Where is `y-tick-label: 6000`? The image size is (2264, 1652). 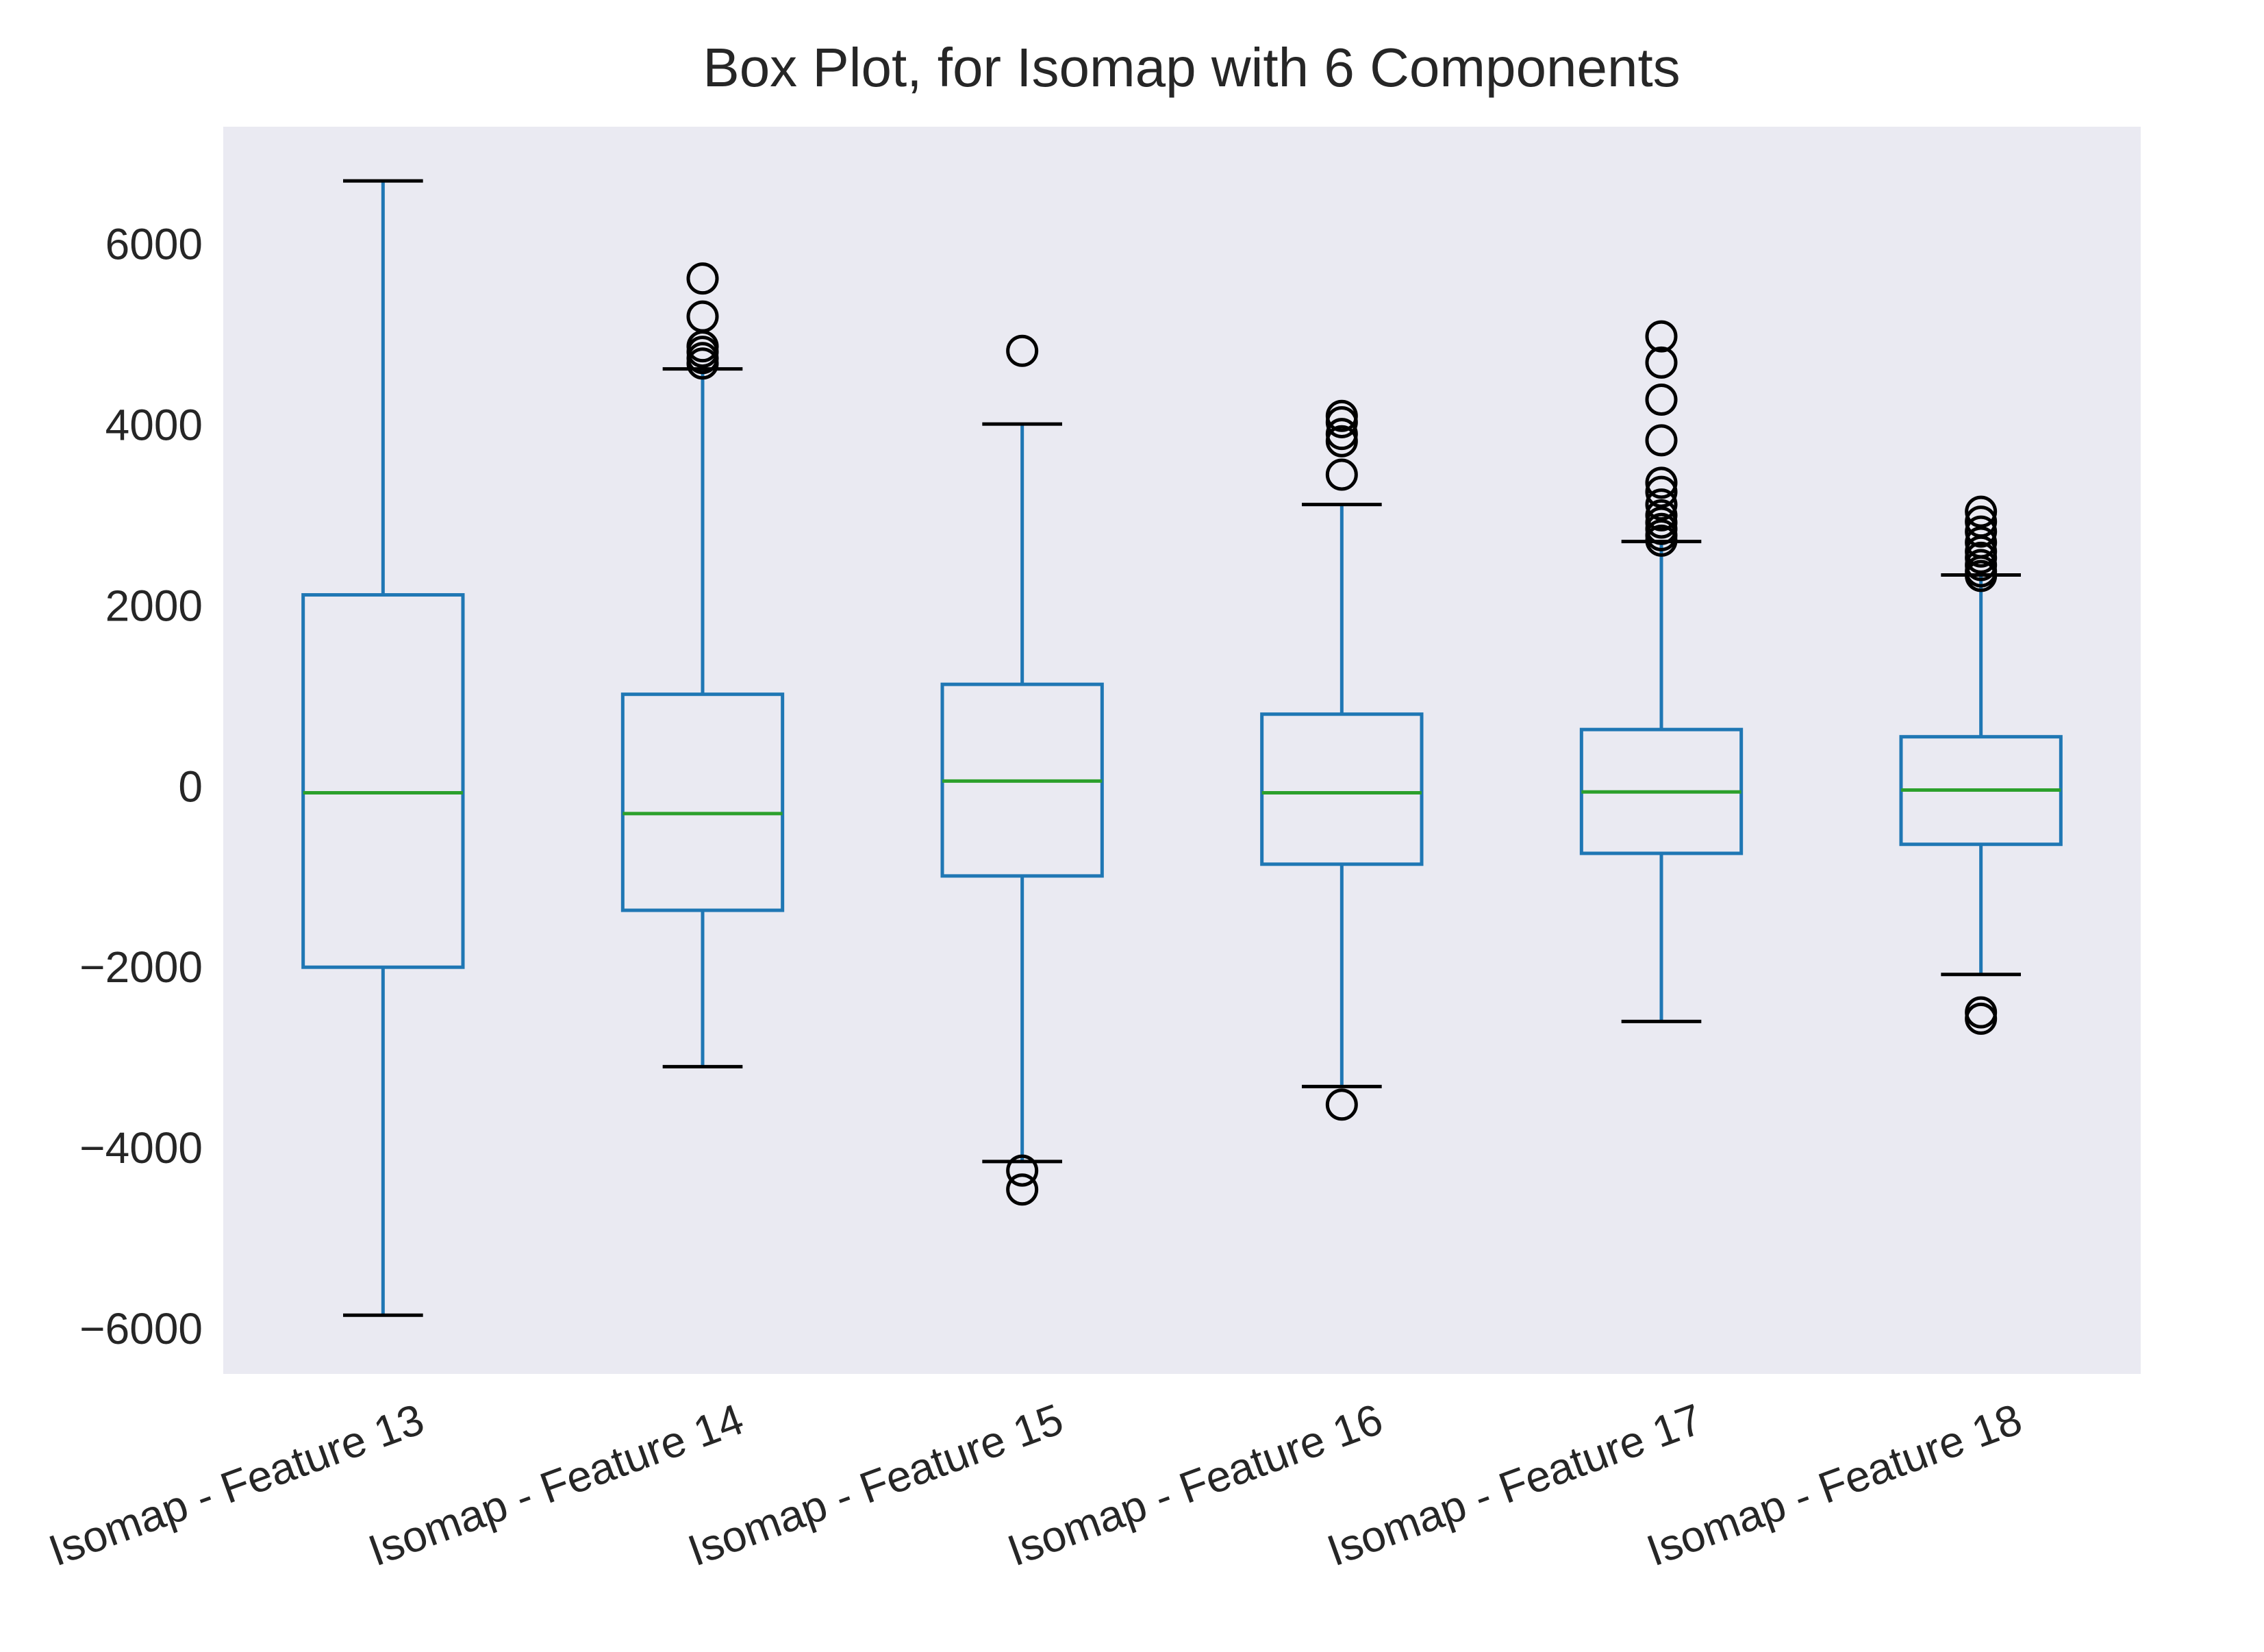
y-tick-label: 6000 is located at coordinates (154, 244).